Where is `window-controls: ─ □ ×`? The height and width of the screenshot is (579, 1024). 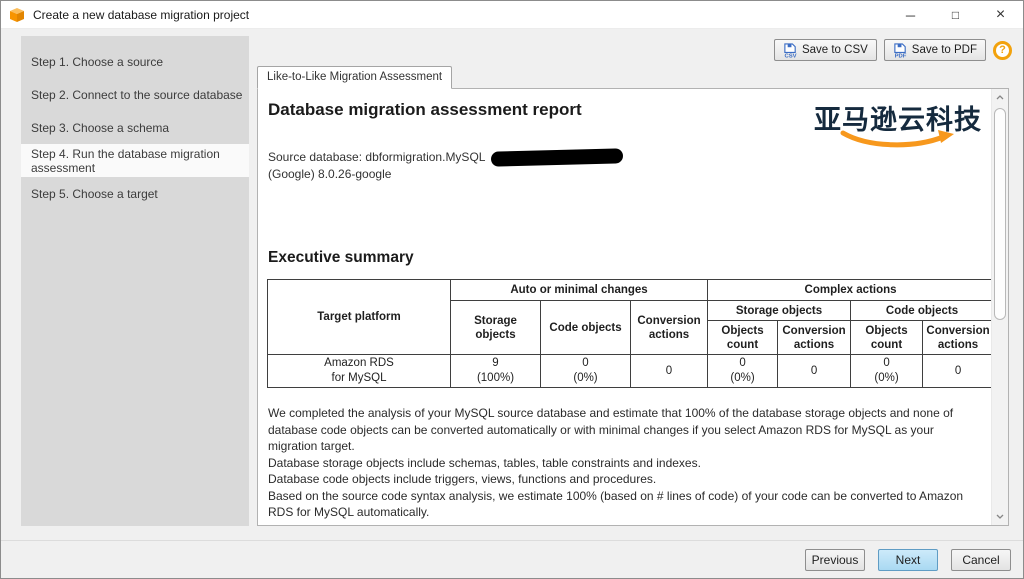
window-controls: ─ □ × is located at coordinates (955, 15).